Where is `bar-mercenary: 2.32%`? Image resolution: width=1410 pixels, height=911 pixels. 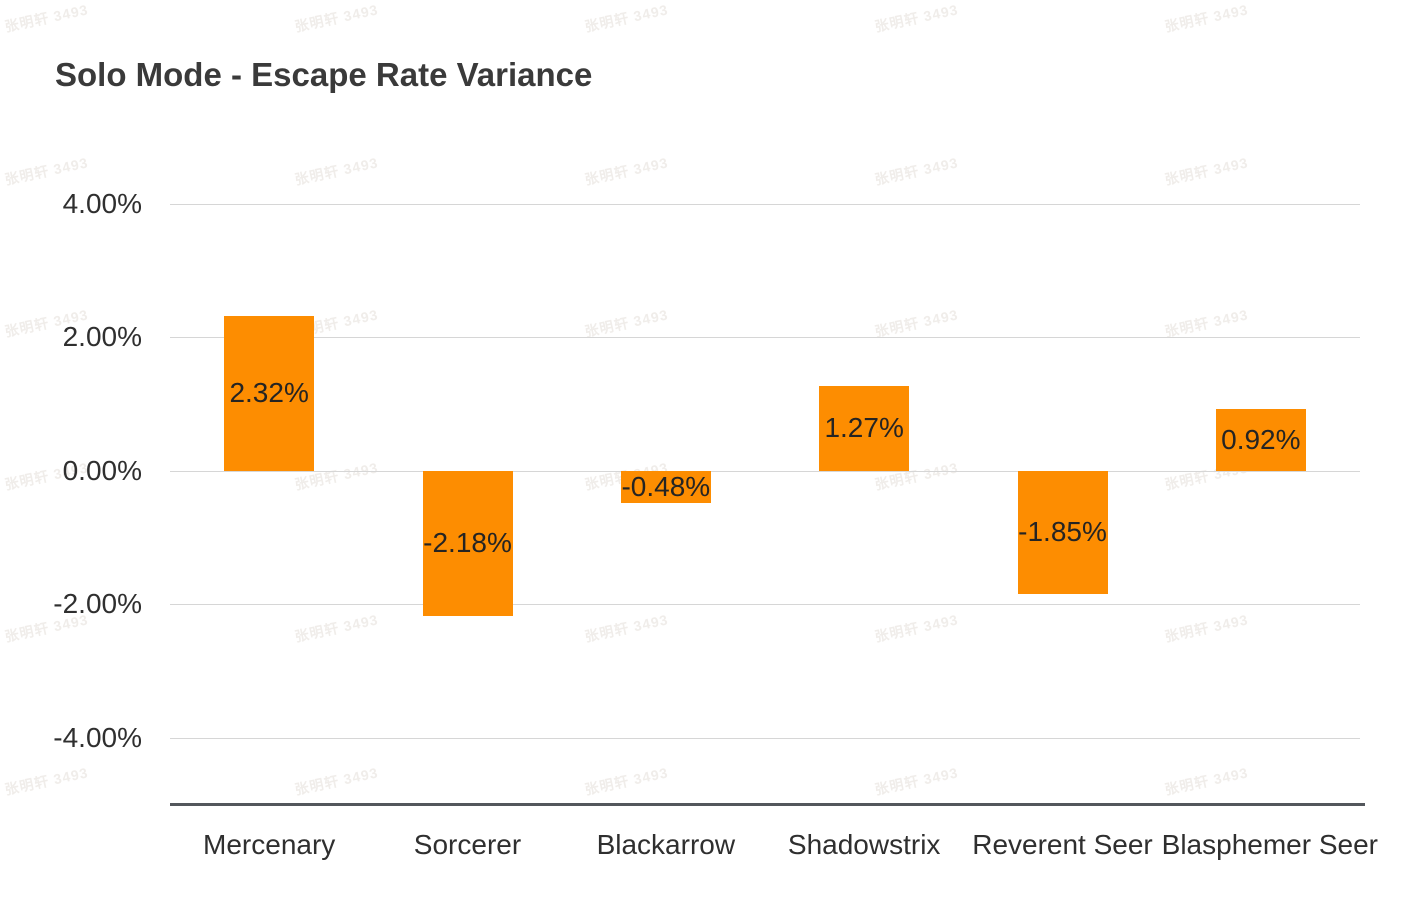
bar-mercenary: 2.32% is located at coordinates (269, 393).